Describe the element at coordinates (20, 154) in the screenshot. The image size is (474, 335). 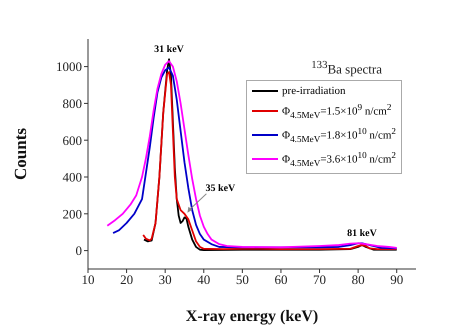
I see `y-axis-title: Counts` at that location.